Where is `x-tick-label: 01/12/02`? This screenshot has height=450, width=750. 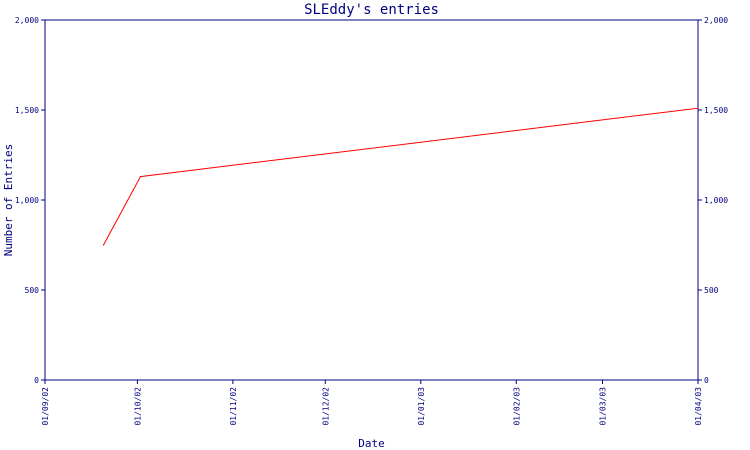 x-tick-label: 01/12/02 is located at coordinates (325, 406).